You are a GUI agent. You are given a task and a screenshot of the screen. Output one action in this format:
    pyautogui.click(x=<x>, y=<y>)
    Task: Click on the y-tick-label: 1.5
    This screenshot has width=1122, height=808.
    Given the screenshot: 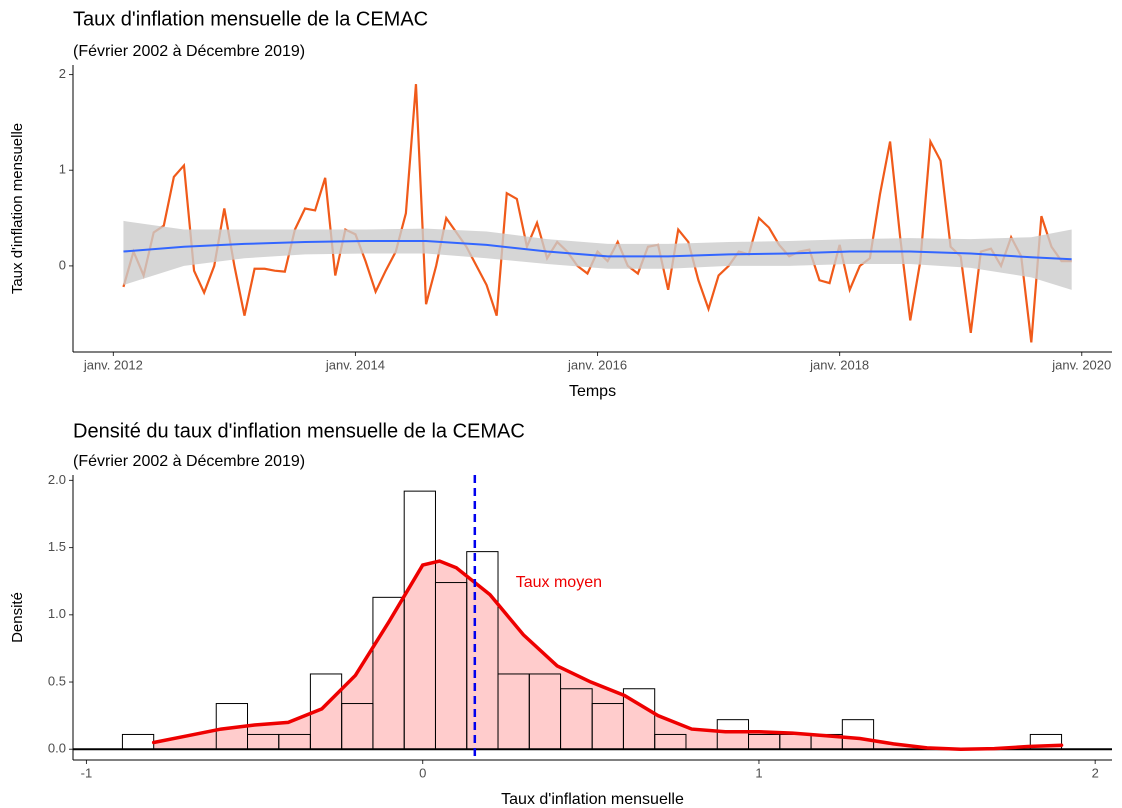 What is the action you would take?
    pyautogui.click(x=57, y=546)
    